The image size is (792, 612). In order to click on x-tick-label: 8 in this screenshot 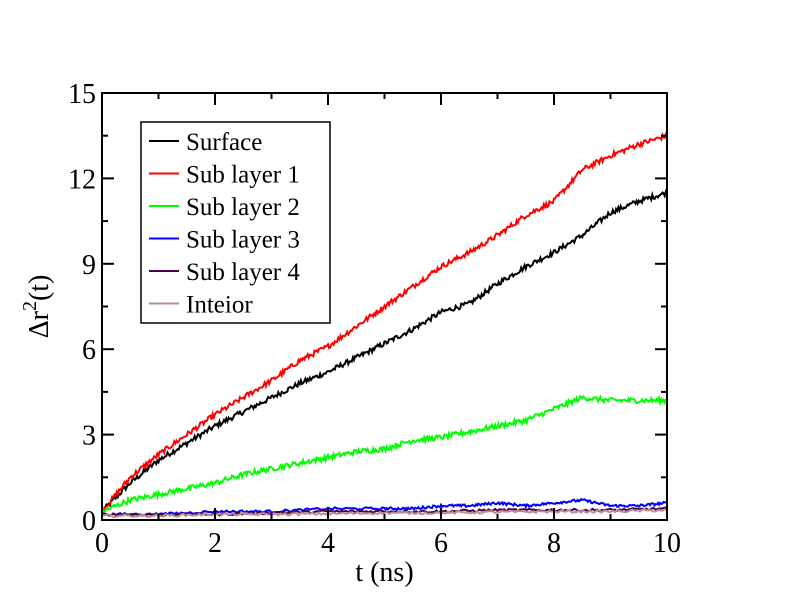, I will do `click(554, 543)`.